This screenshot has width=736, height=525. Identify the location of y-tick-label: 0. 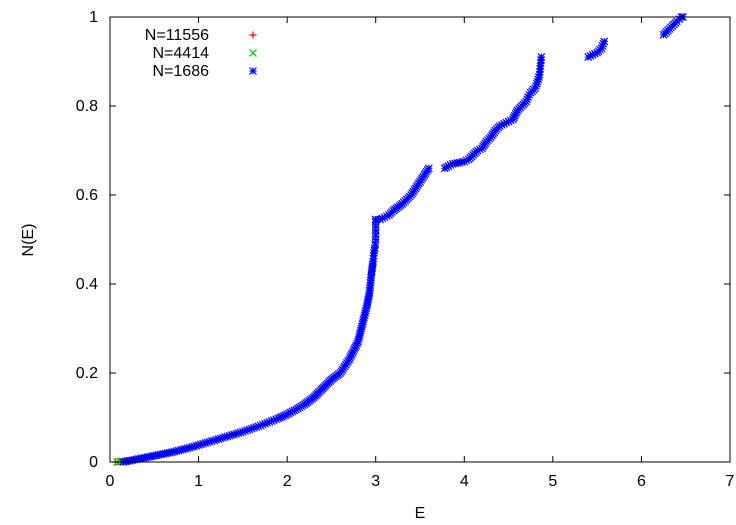
(93, 462).